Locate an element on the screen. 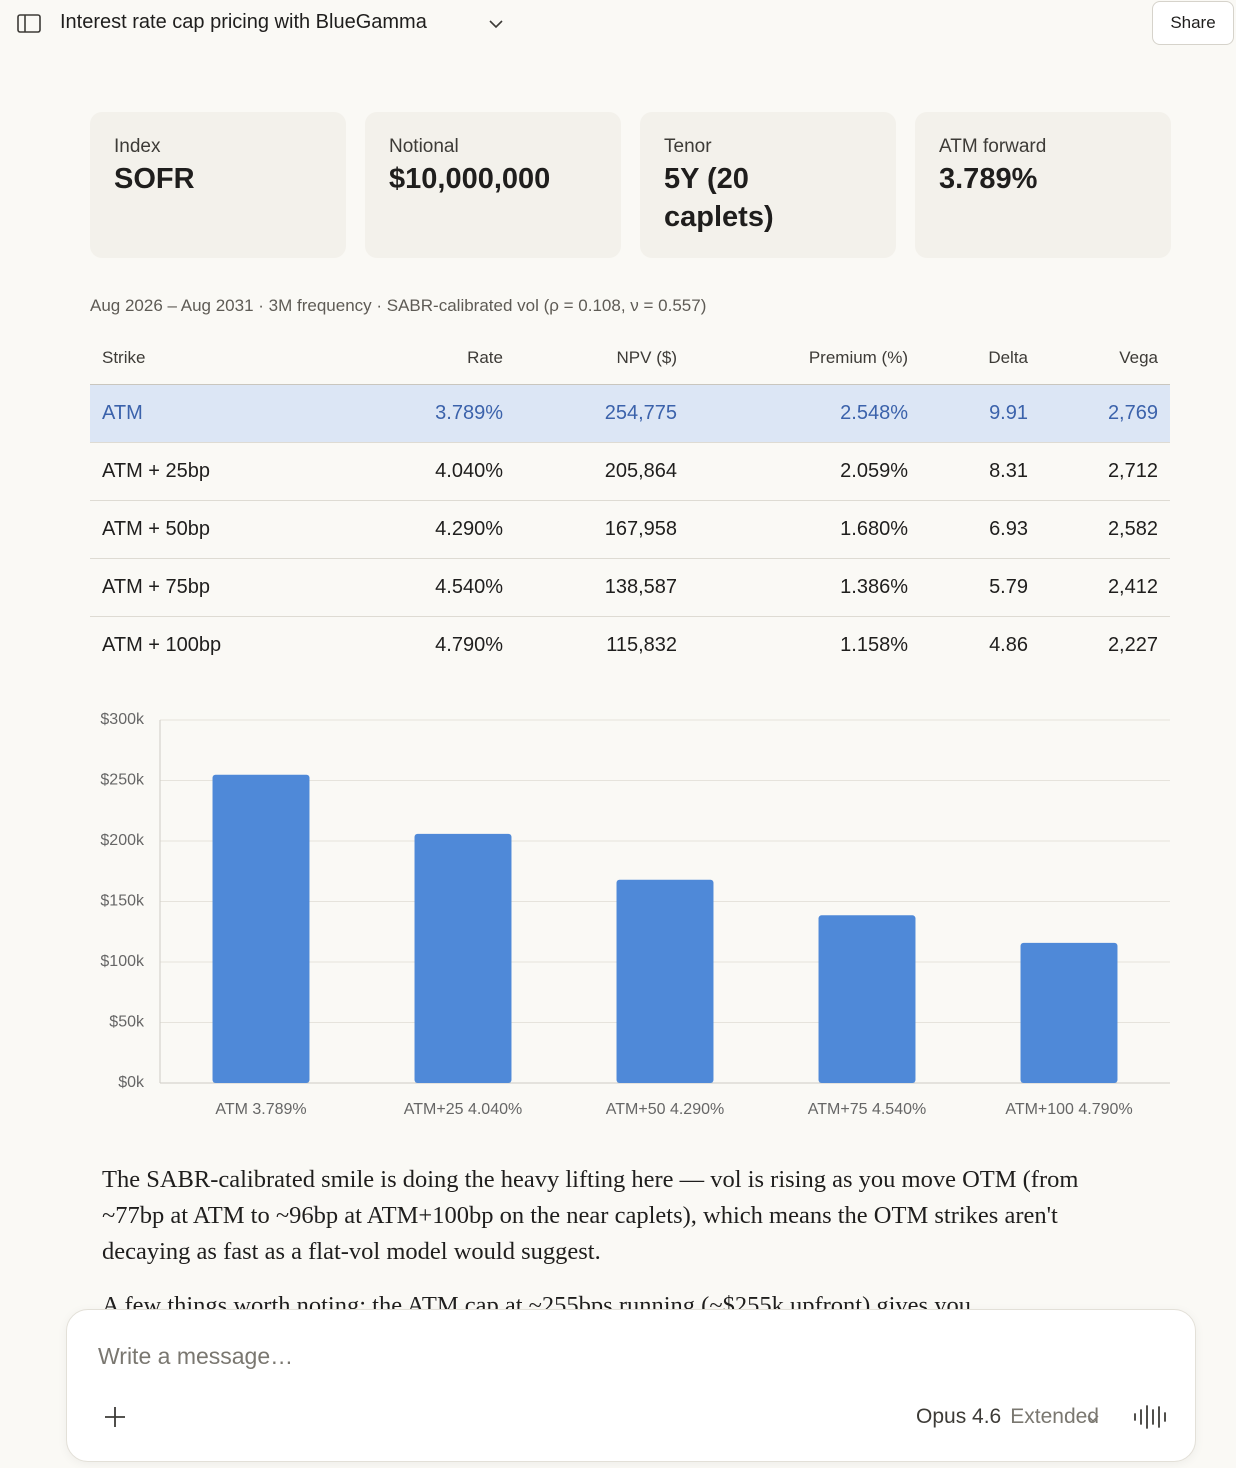 Image resolution: width=1236 pixels, height=1468 pixels. table-row: ATM + 100bp 4.790% 115,832 1.158% 4.86 2,227 is located at coordinates (630, 645).